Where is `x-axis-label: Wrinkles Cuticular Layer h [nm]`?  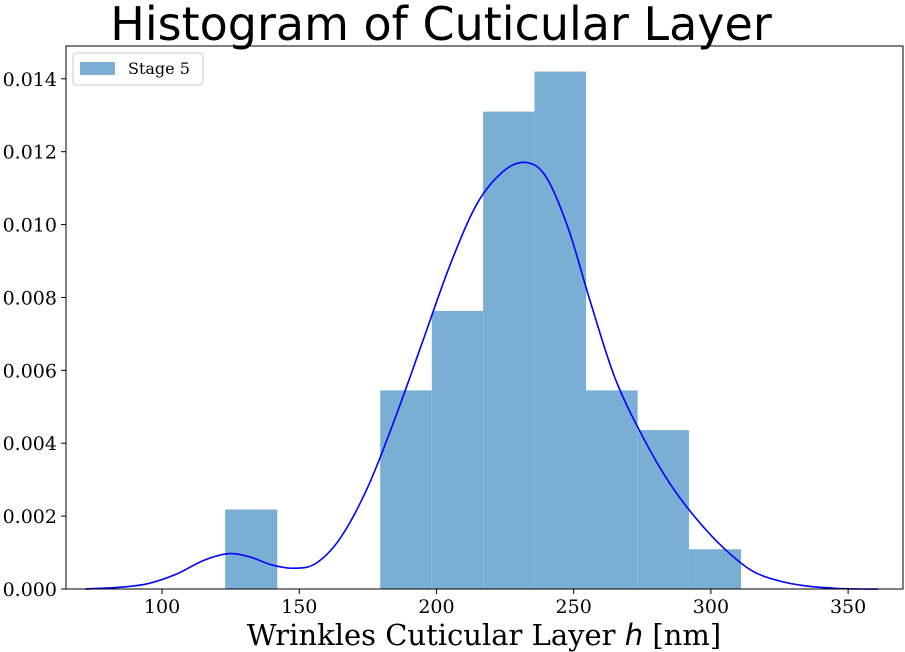 x-axis-label: Wrinkles Cuticular Layer h [nm] is located at coordinates (484, 635).